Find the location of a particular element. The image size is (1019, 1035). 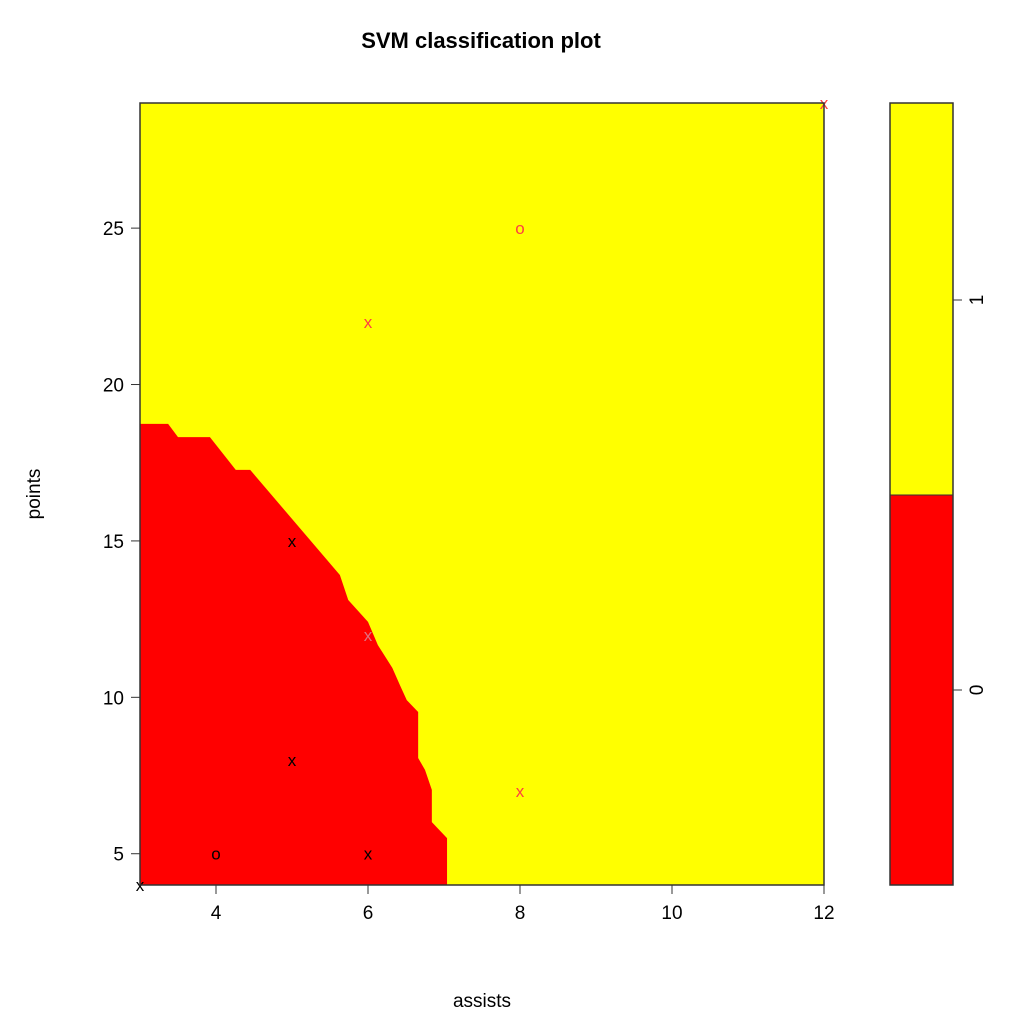

x-tick-label: 6 is located at coordinates (368, 913).